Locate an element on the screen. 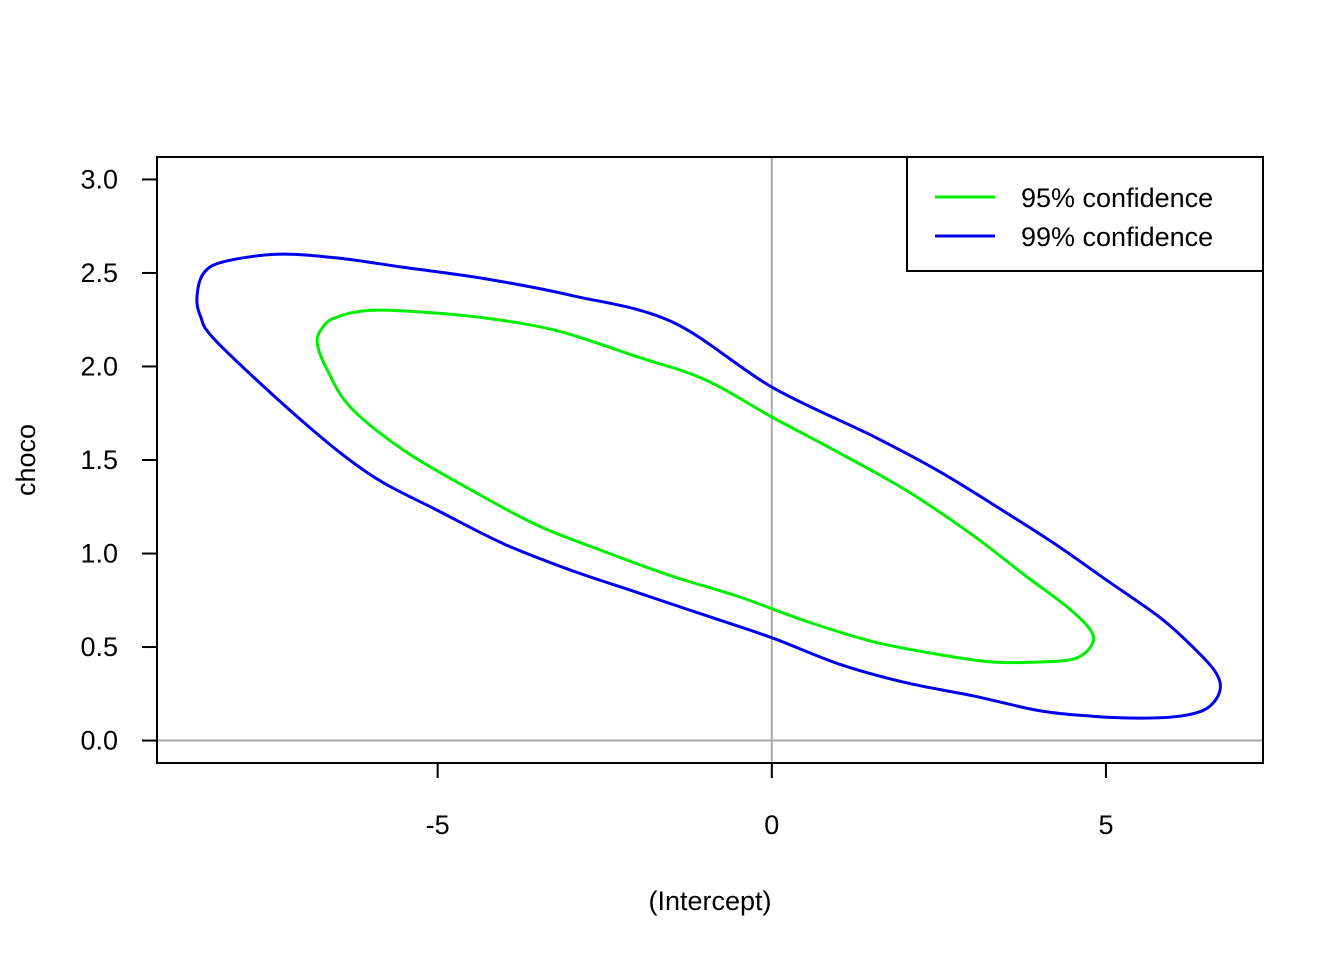  y-tick-label: 2.5 is located at coordinates (99, 273).